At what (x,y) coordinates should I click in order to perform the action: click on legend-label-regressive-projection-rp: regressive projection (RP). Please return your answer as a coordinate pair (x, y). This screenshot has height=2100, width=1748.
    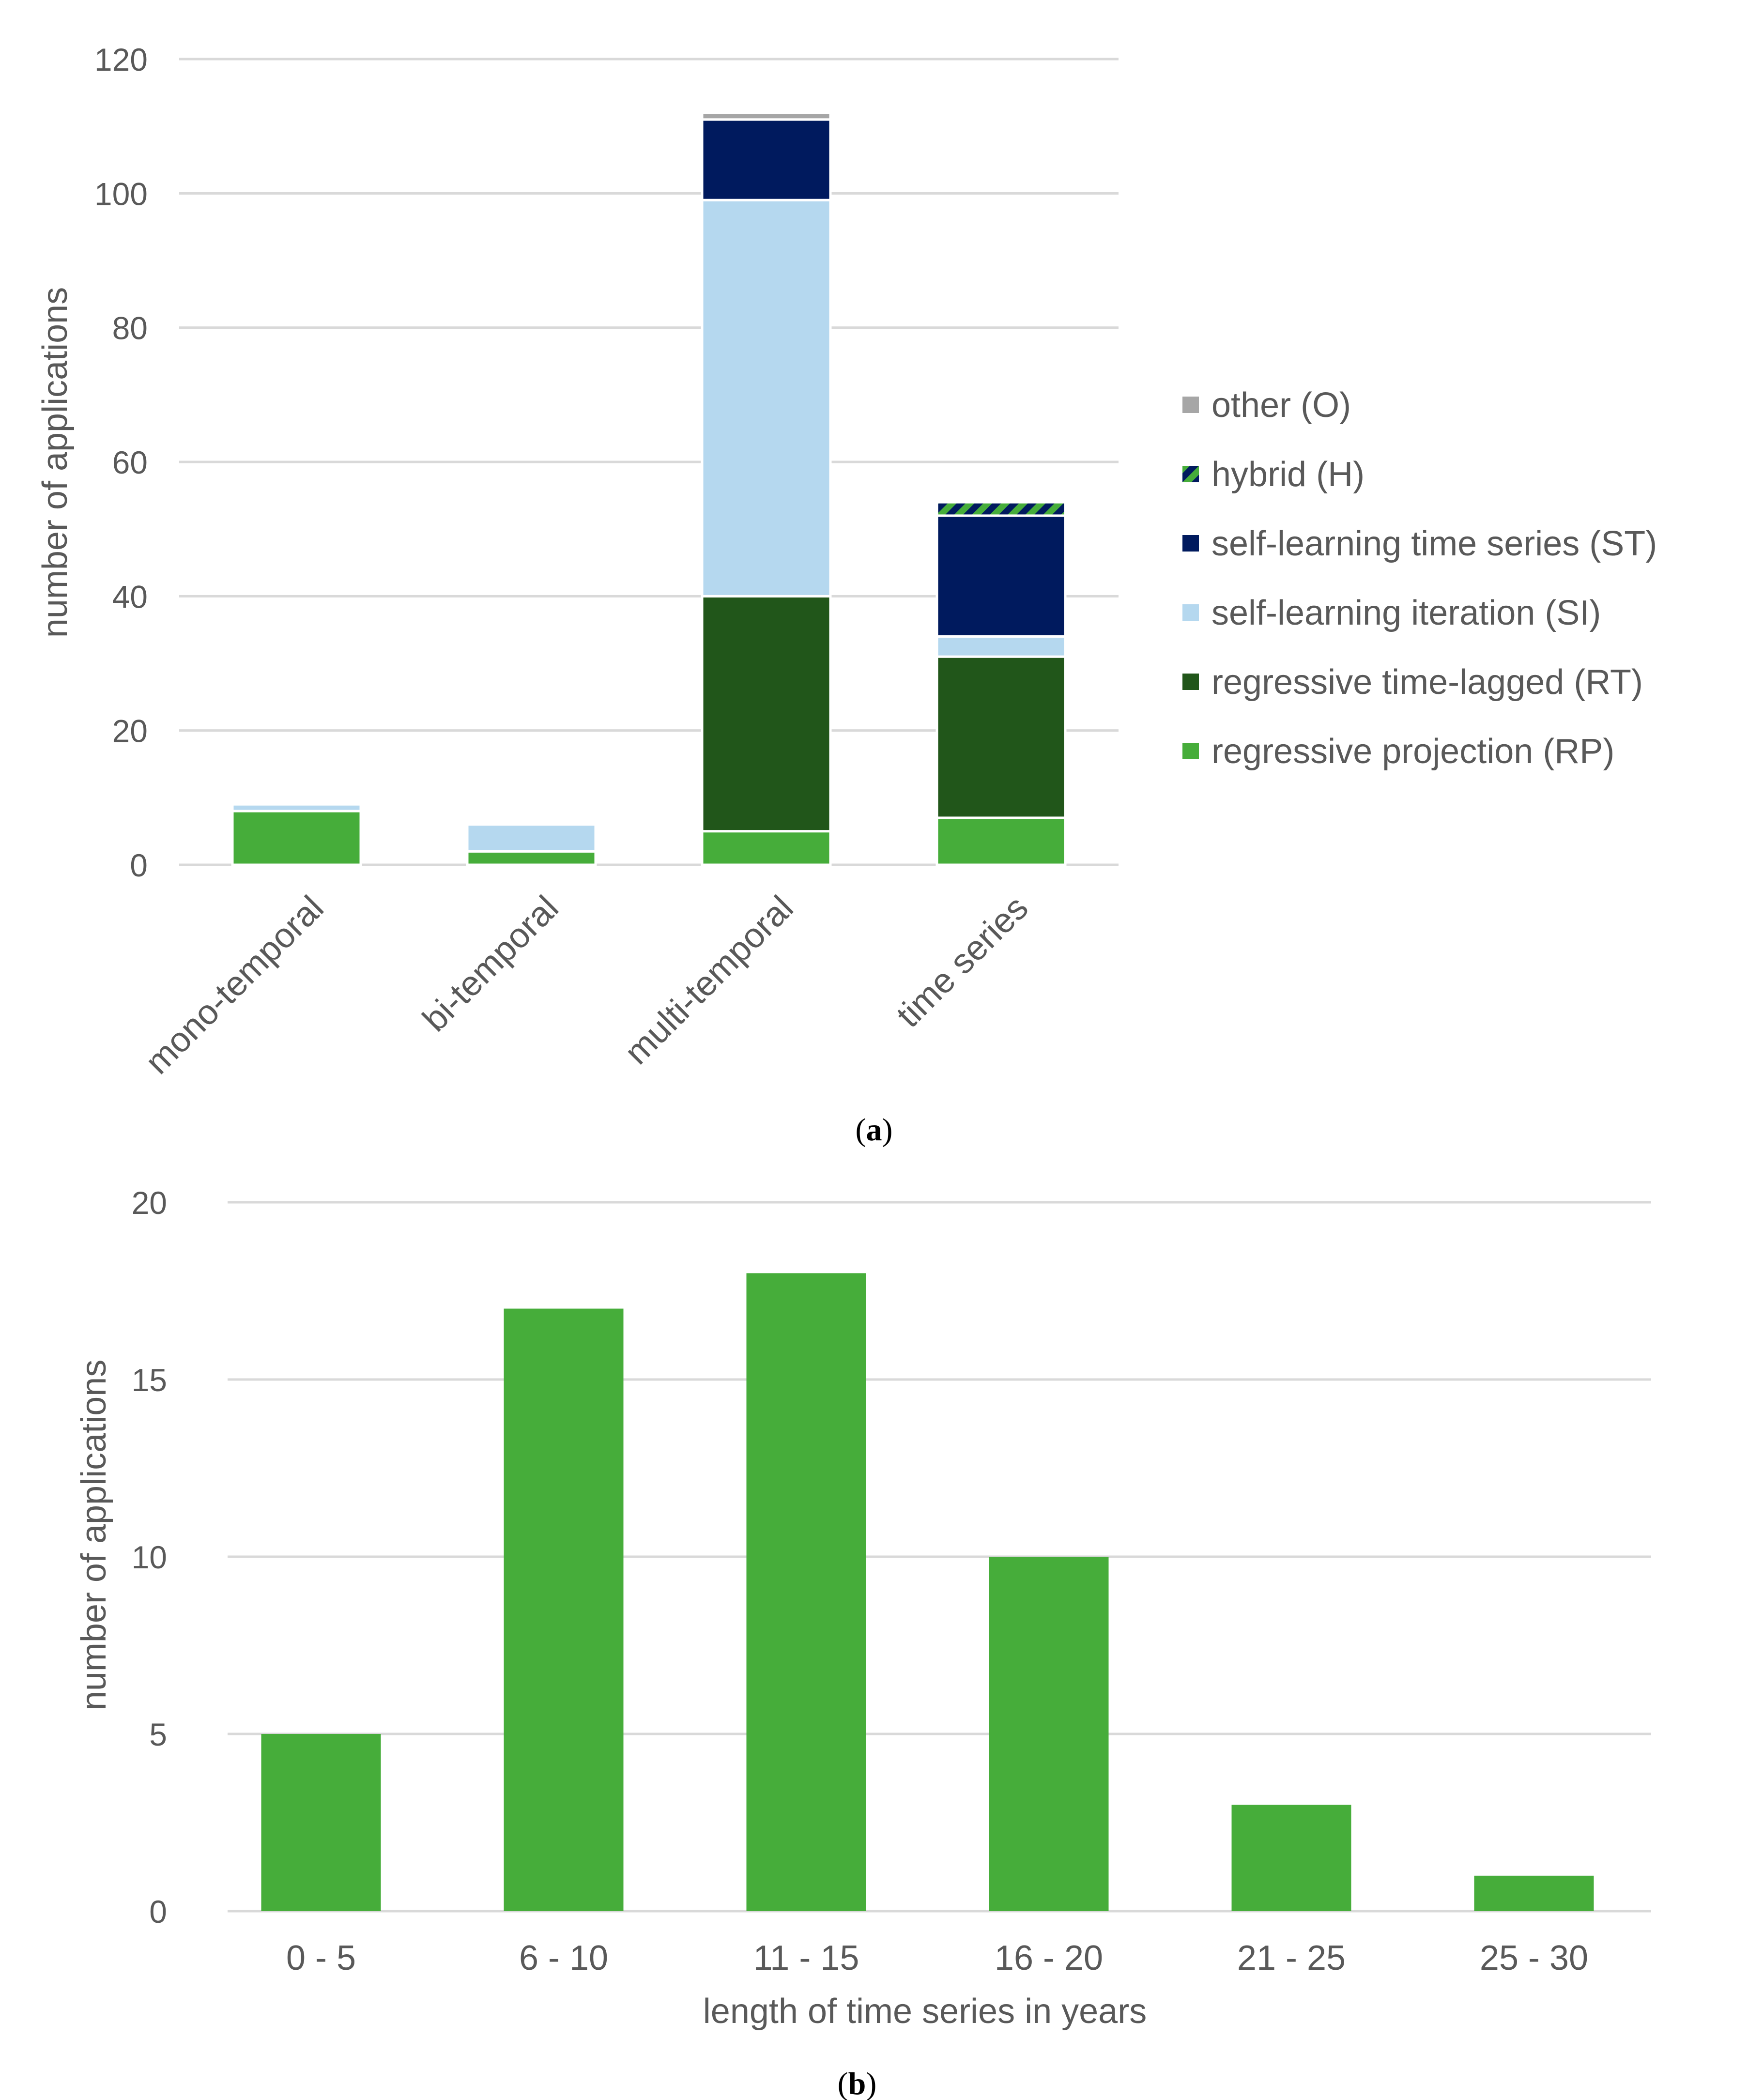
    Looking at the image, I should click on (1412, 751).